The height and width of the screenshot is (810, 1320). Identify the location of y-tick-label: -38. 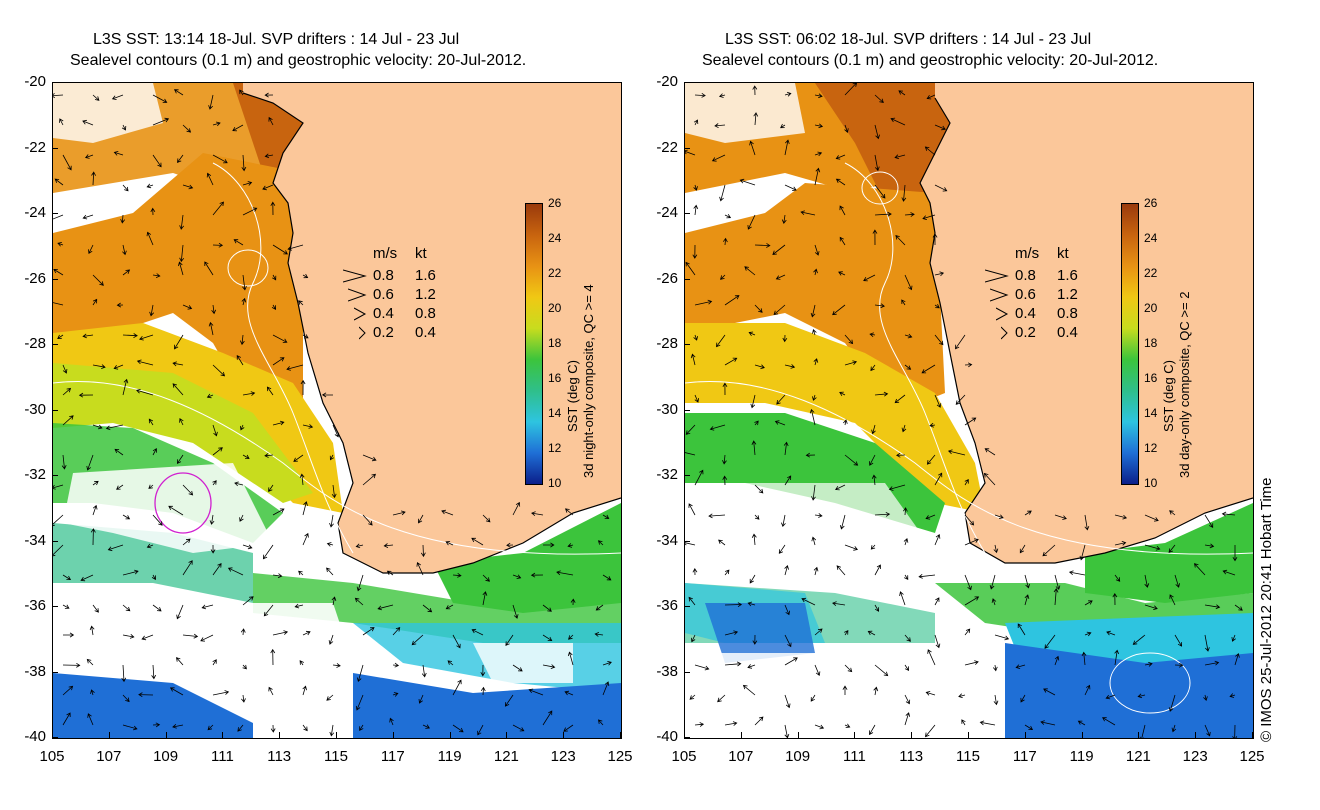
(35, 671).